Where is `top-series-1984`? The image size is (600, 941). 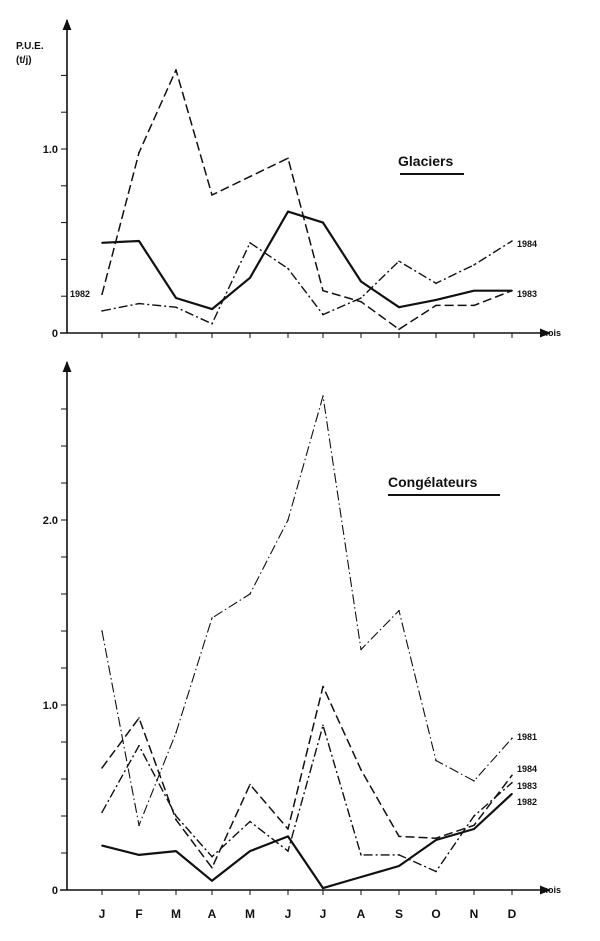
top-series-1984 is located at coordinates (307, 282).